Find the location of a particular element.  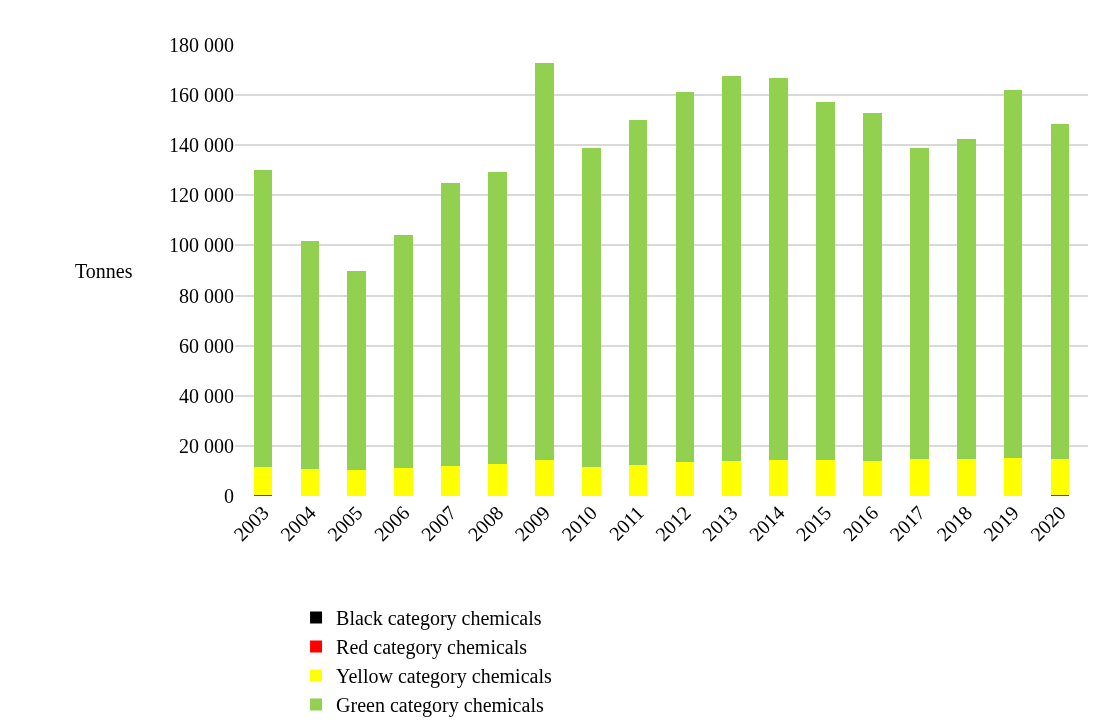

y-tick-label: 180 000 is located at coordinates (201, 45).